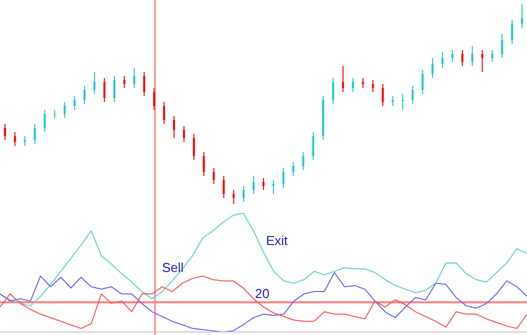 This screenshot has height=335, width=527. I want to click on annotation: Exit, so click(277, 240).